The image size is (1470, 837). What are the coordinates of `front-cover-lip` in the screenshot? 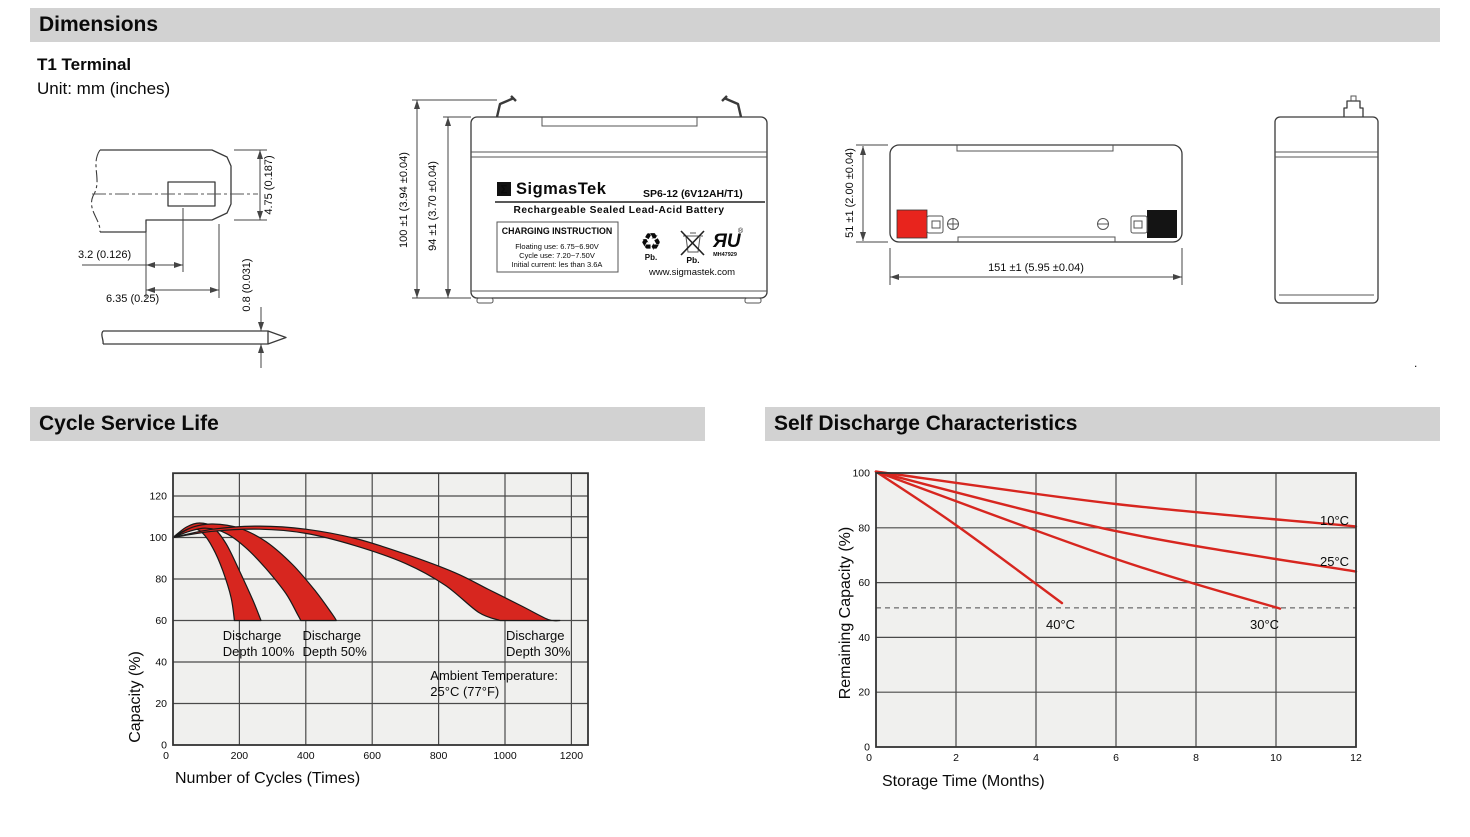 It's located at (619, 154).